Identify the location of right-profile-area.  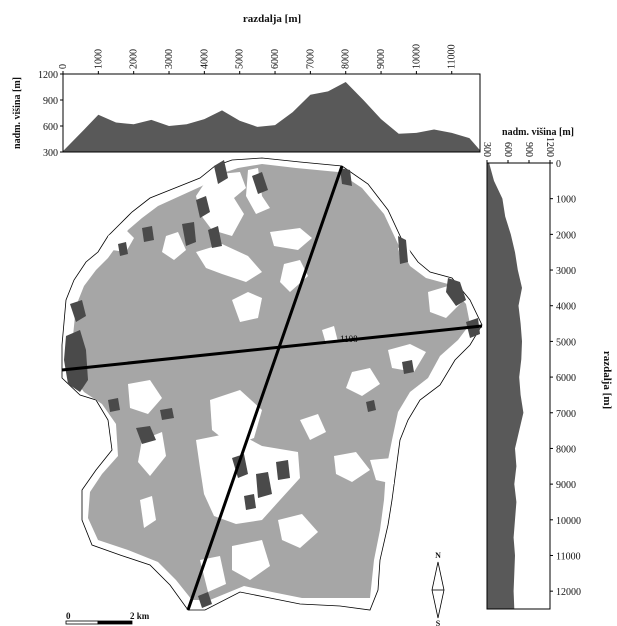
(505, 386).